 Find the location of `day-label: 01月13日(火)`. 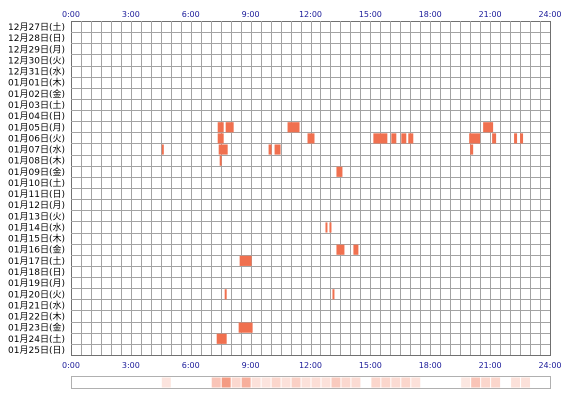

day-label: 01月13日(火) is located at coordinates (36, 216).